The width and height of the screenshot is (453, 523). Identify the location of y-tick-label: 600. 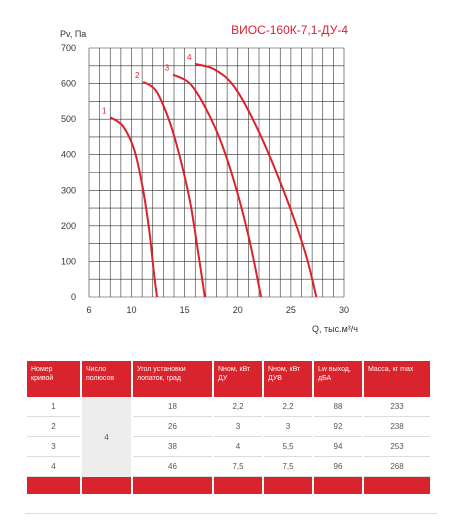
(68, 84).